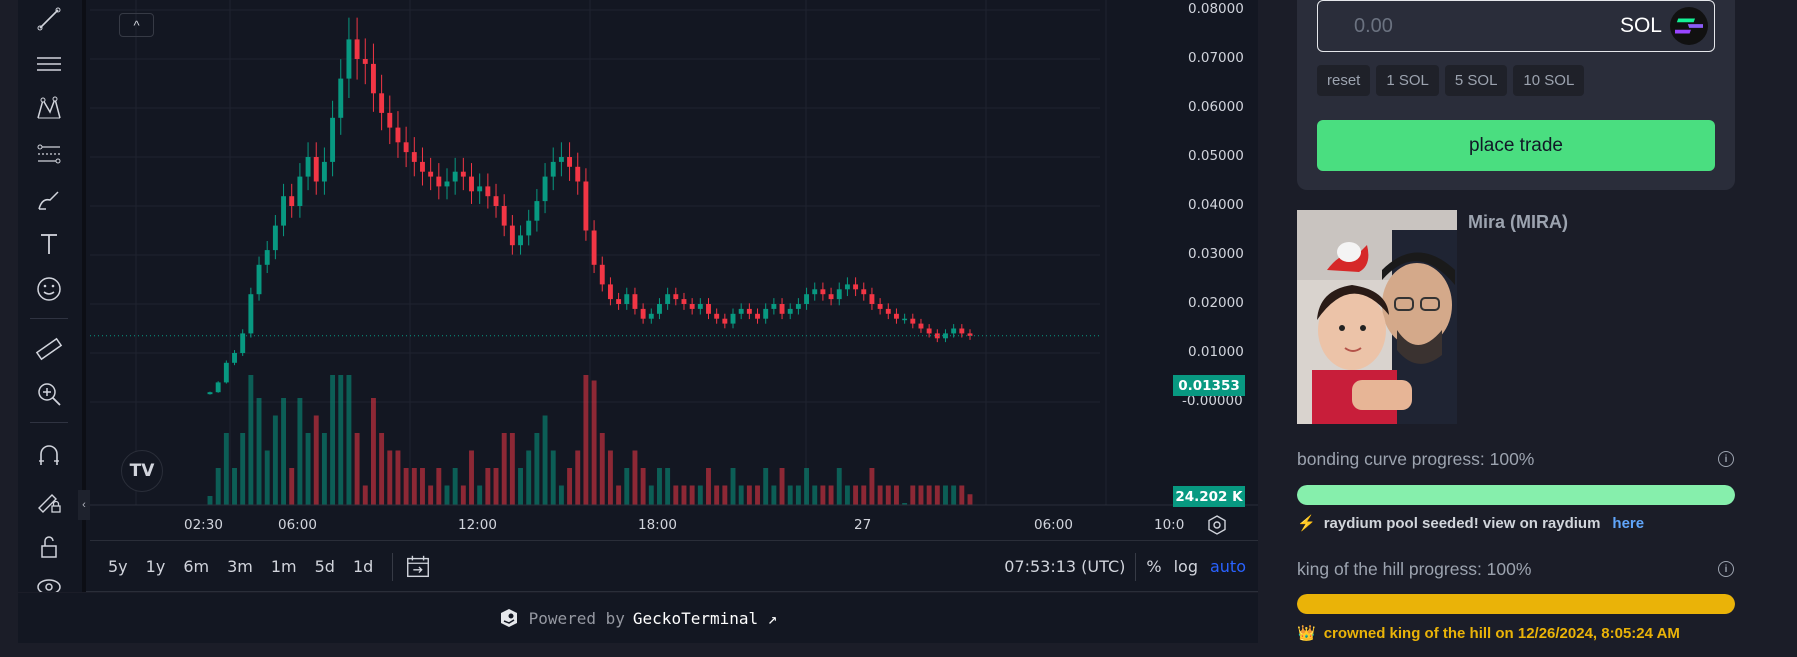 This screenshot has width=1797, height=657. I want to click on chart-settings-icon, so click(1217, 525).